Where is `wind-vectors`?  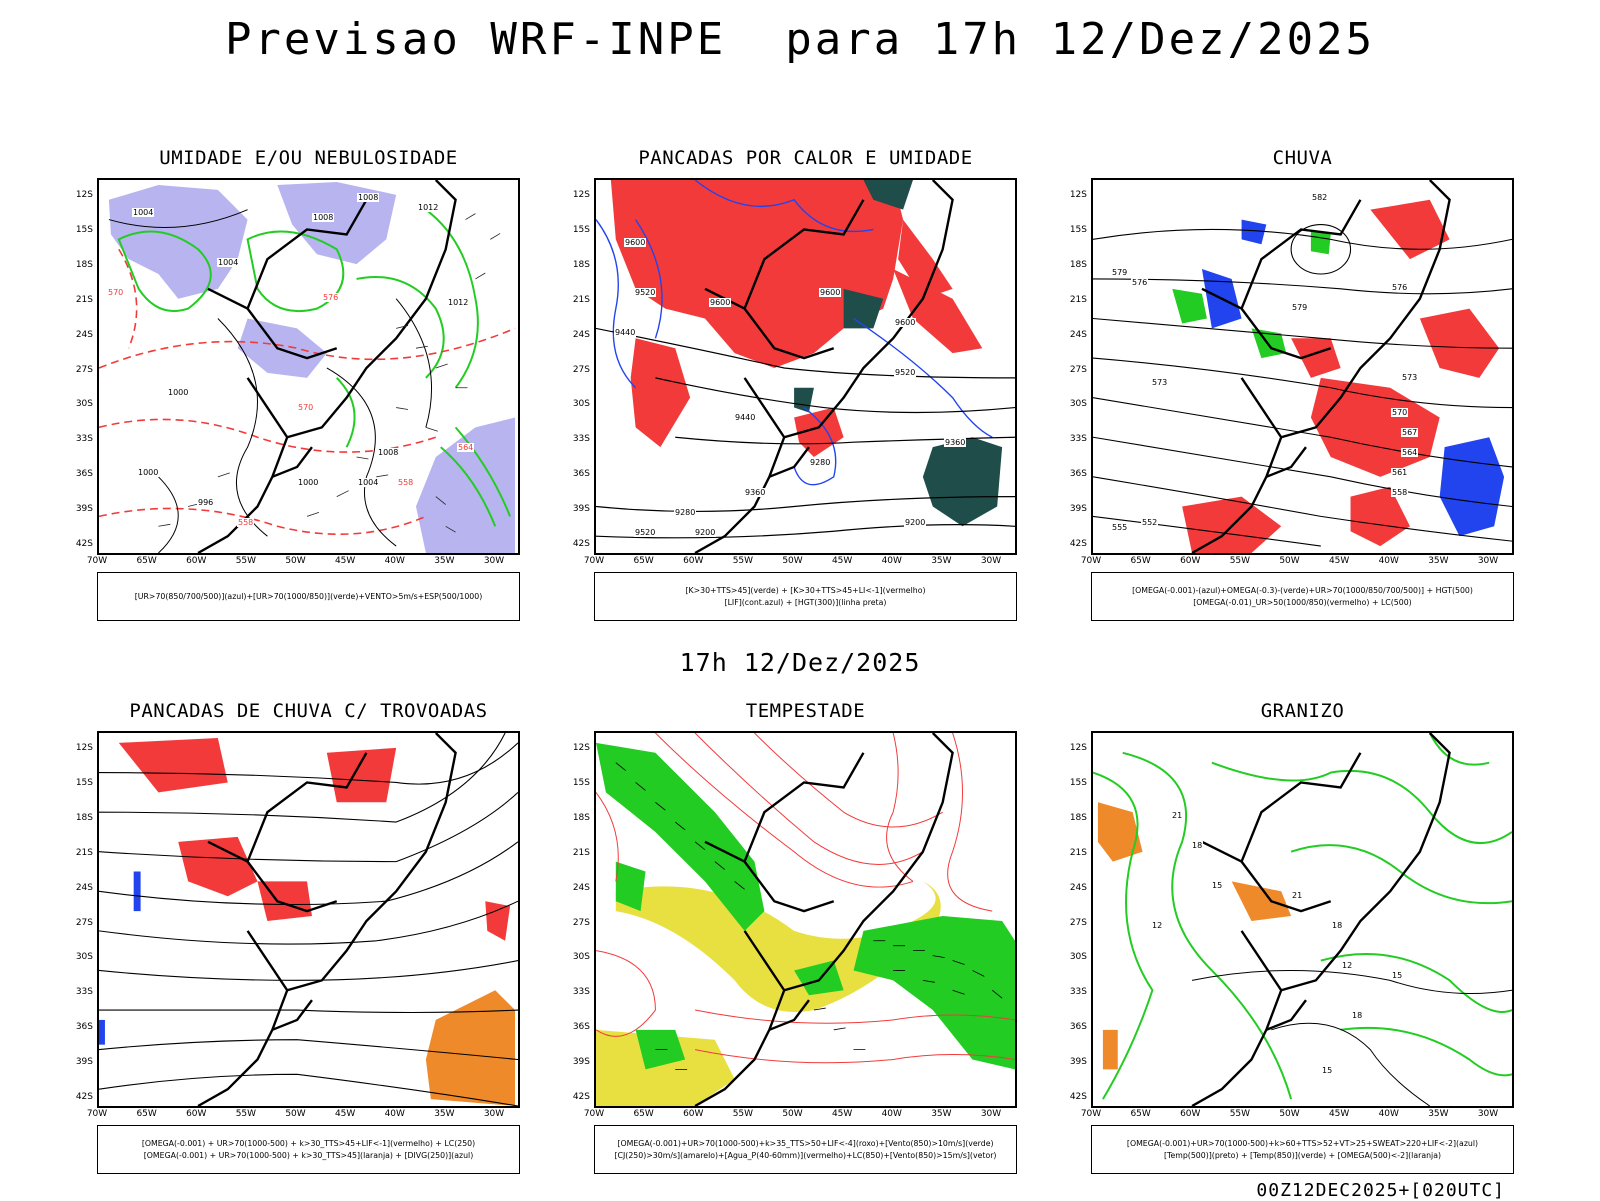 wind-vectors is located at coordinates (329, 373).